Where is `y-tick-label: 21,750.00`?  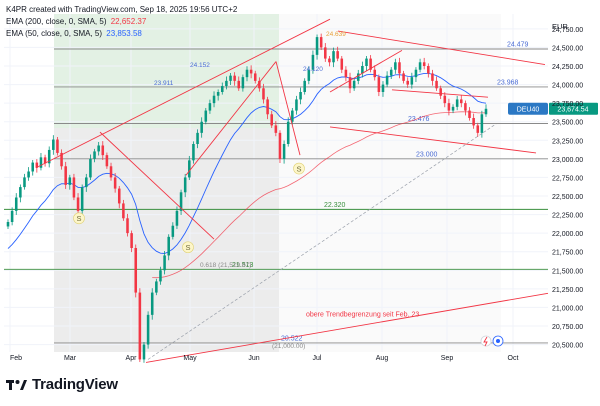 y-tick-label: 21,750.00 is located at coordinates (567, 253).